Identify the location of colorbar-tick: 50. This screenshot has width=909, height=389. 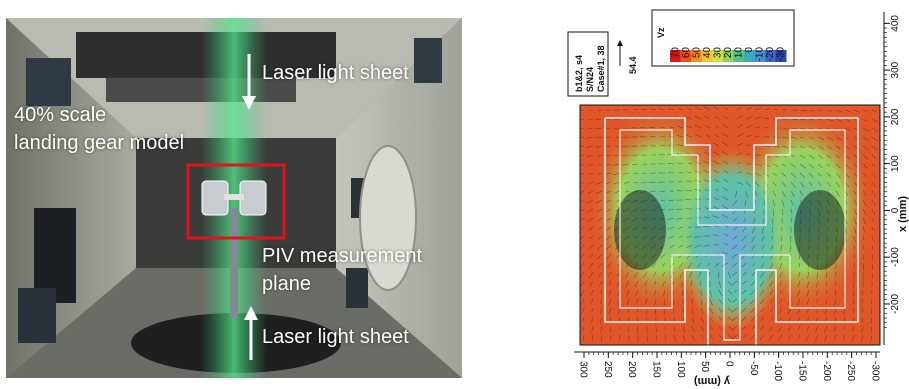
(696, 53).